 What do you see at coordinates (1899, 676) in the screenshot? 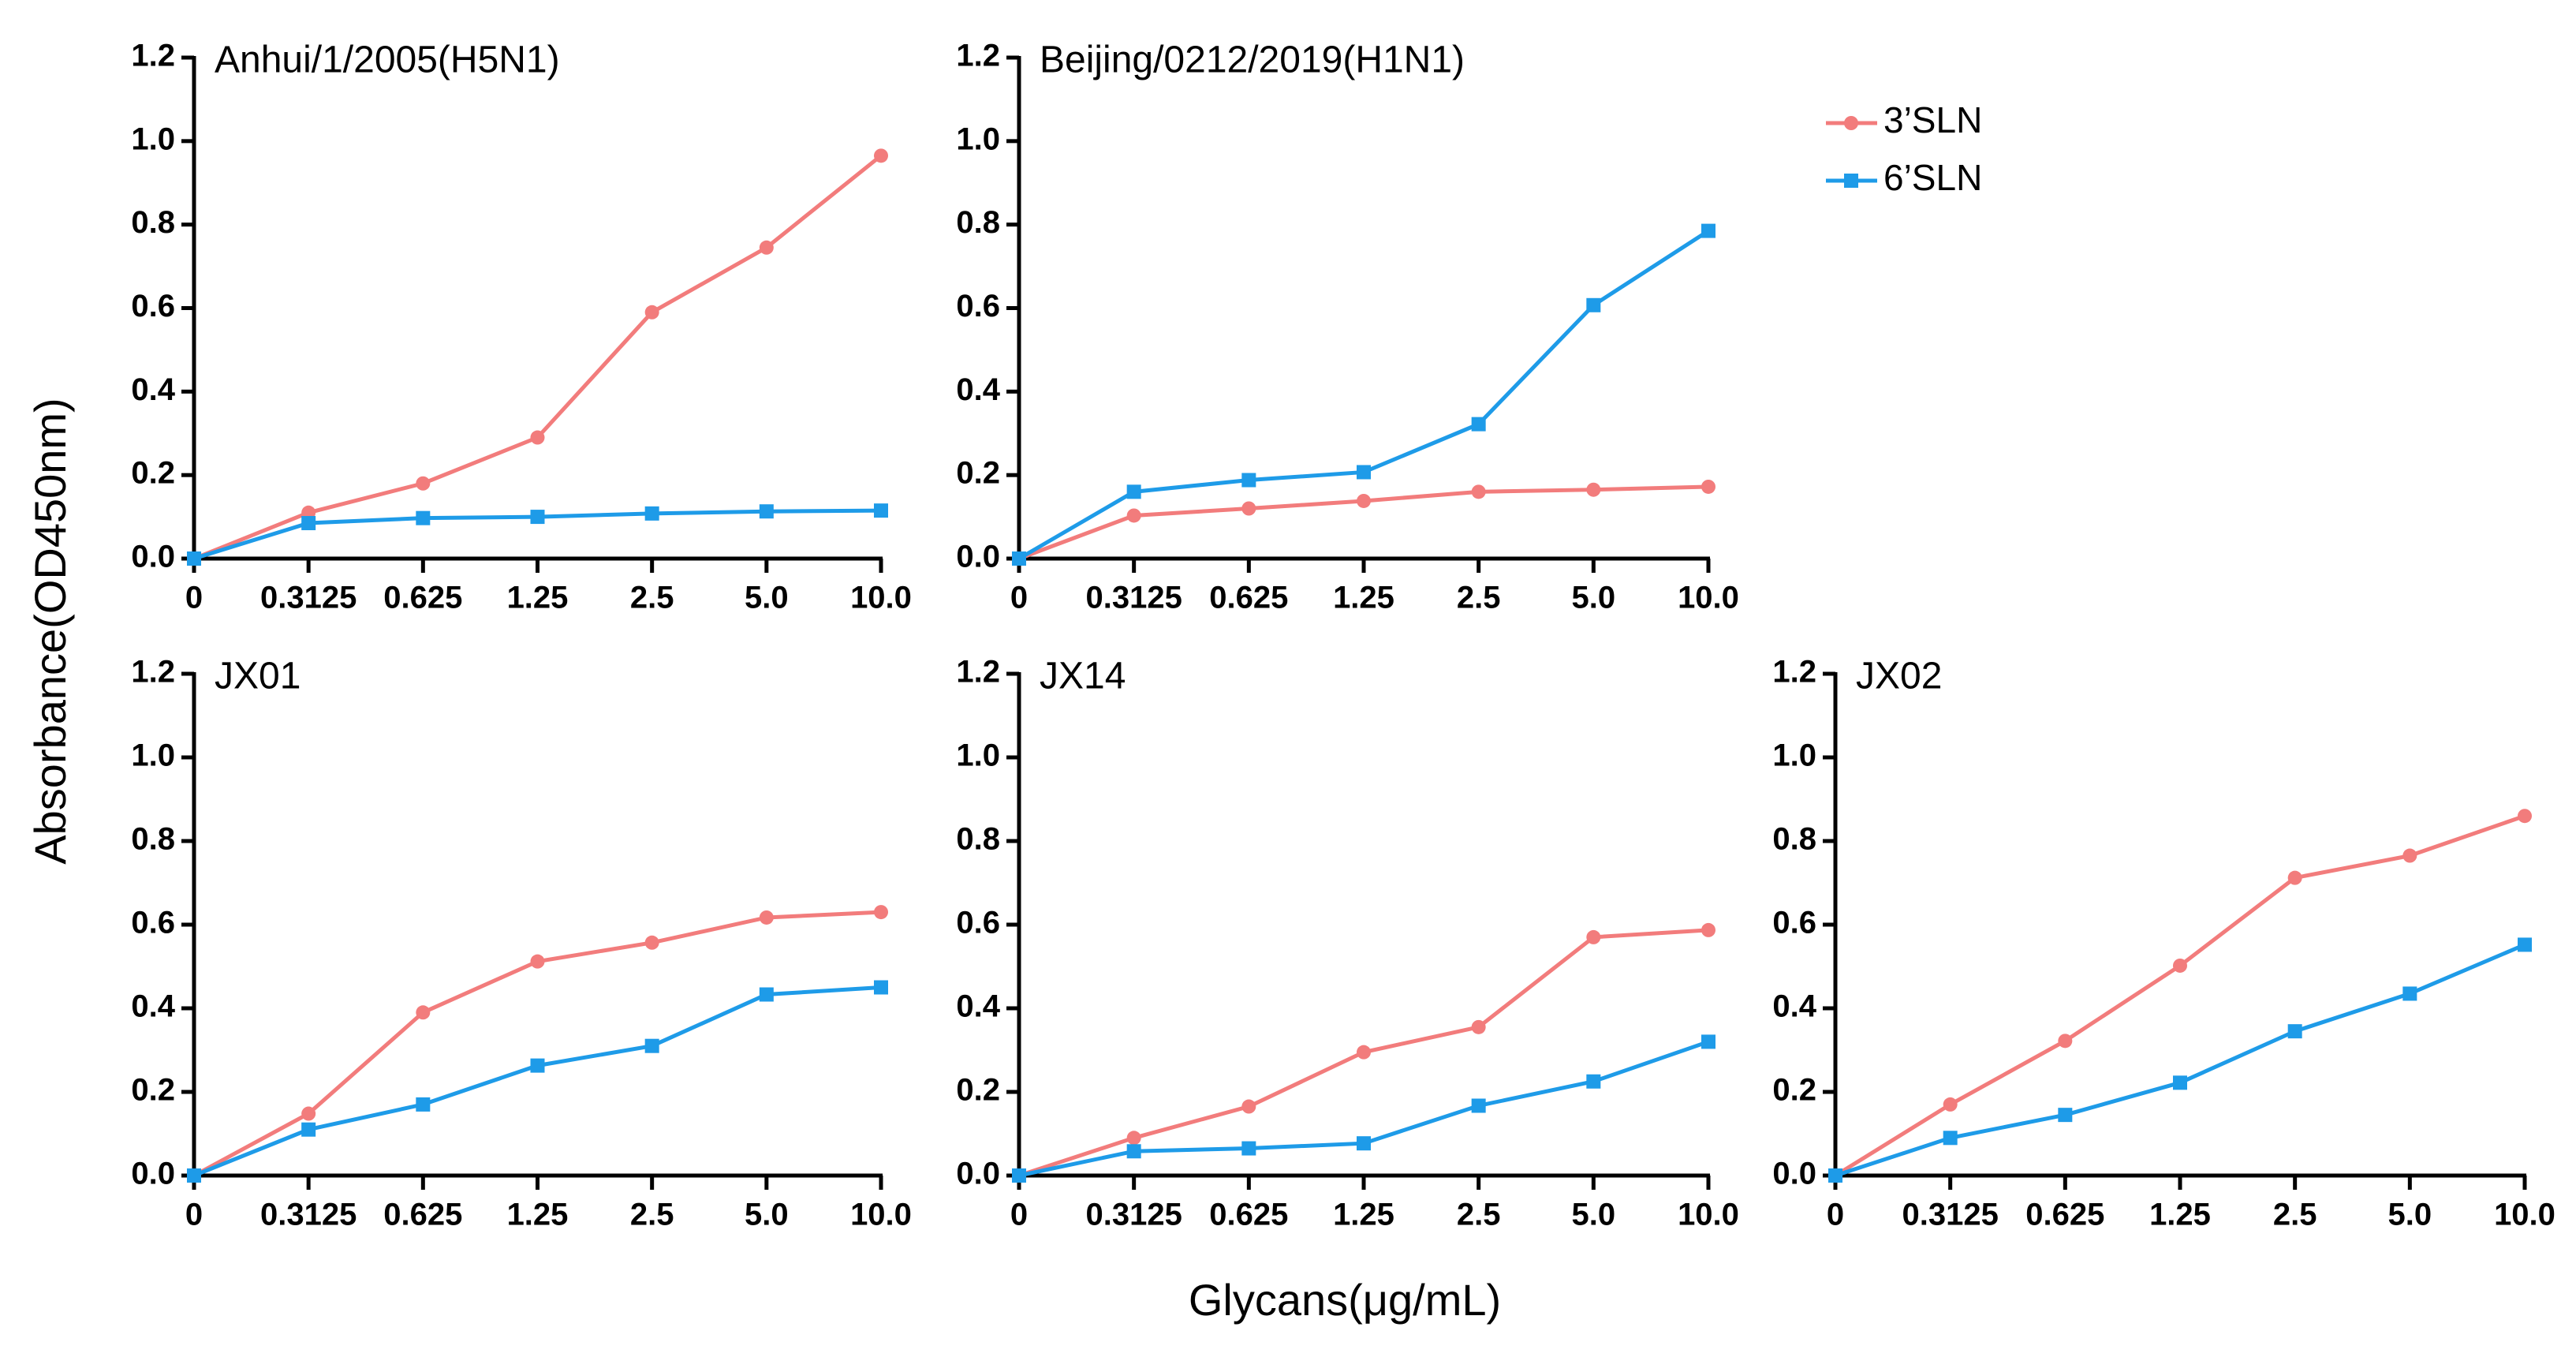
I see `chart-title: JX02` at bounding box center [1899, 676].